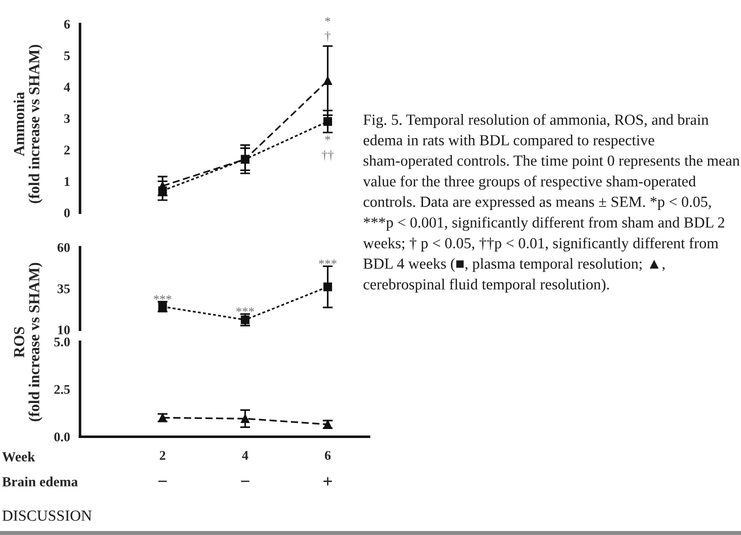  I want to click on x-tick-label: 4, so click(245, 455).